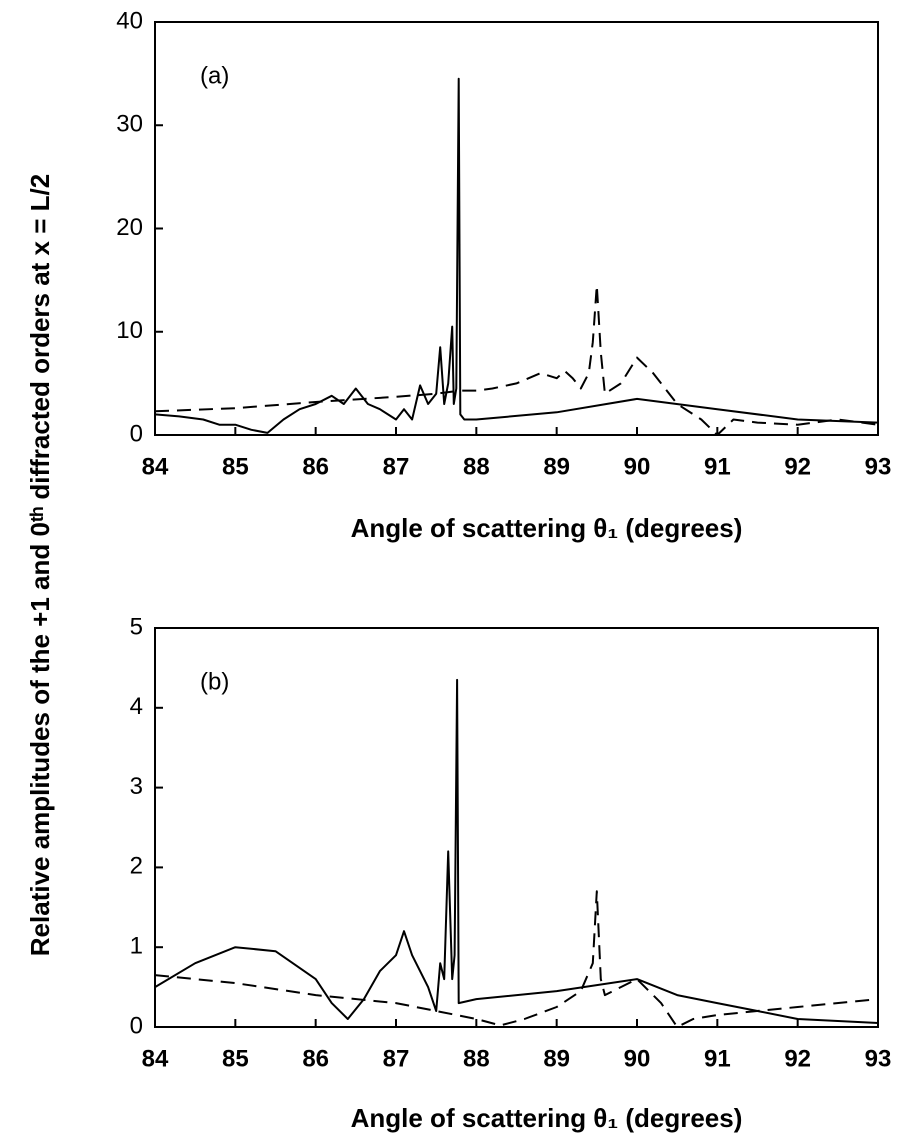 The image size is (902, 1142). What do you see at coordinates (129, 124) in the screenshot?
I see `y-tick-label: 30` at bounding box center [129, 124].